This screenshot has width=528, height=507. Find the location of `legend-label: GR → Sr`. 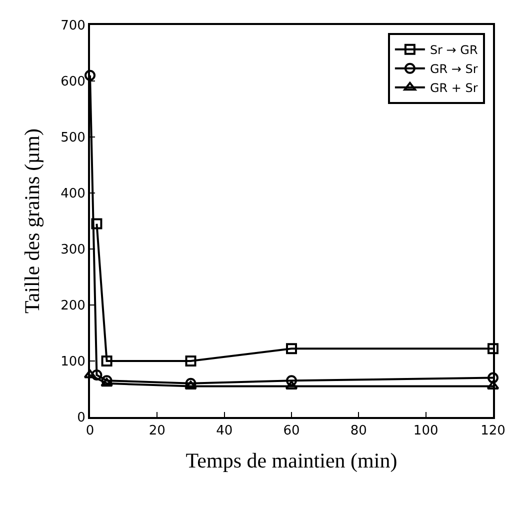

legend-label: GR → Sr is located at coordinates (454, 69).